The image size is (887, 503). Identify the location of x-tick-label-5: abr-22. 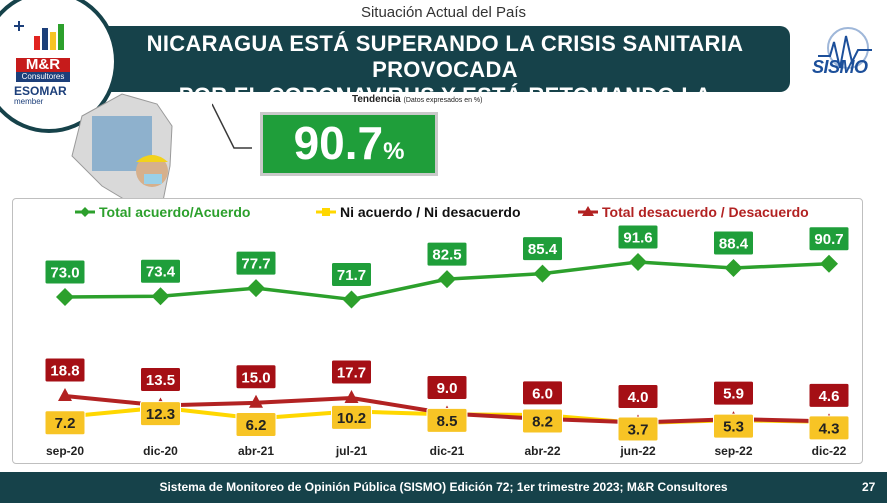
(542, 451).